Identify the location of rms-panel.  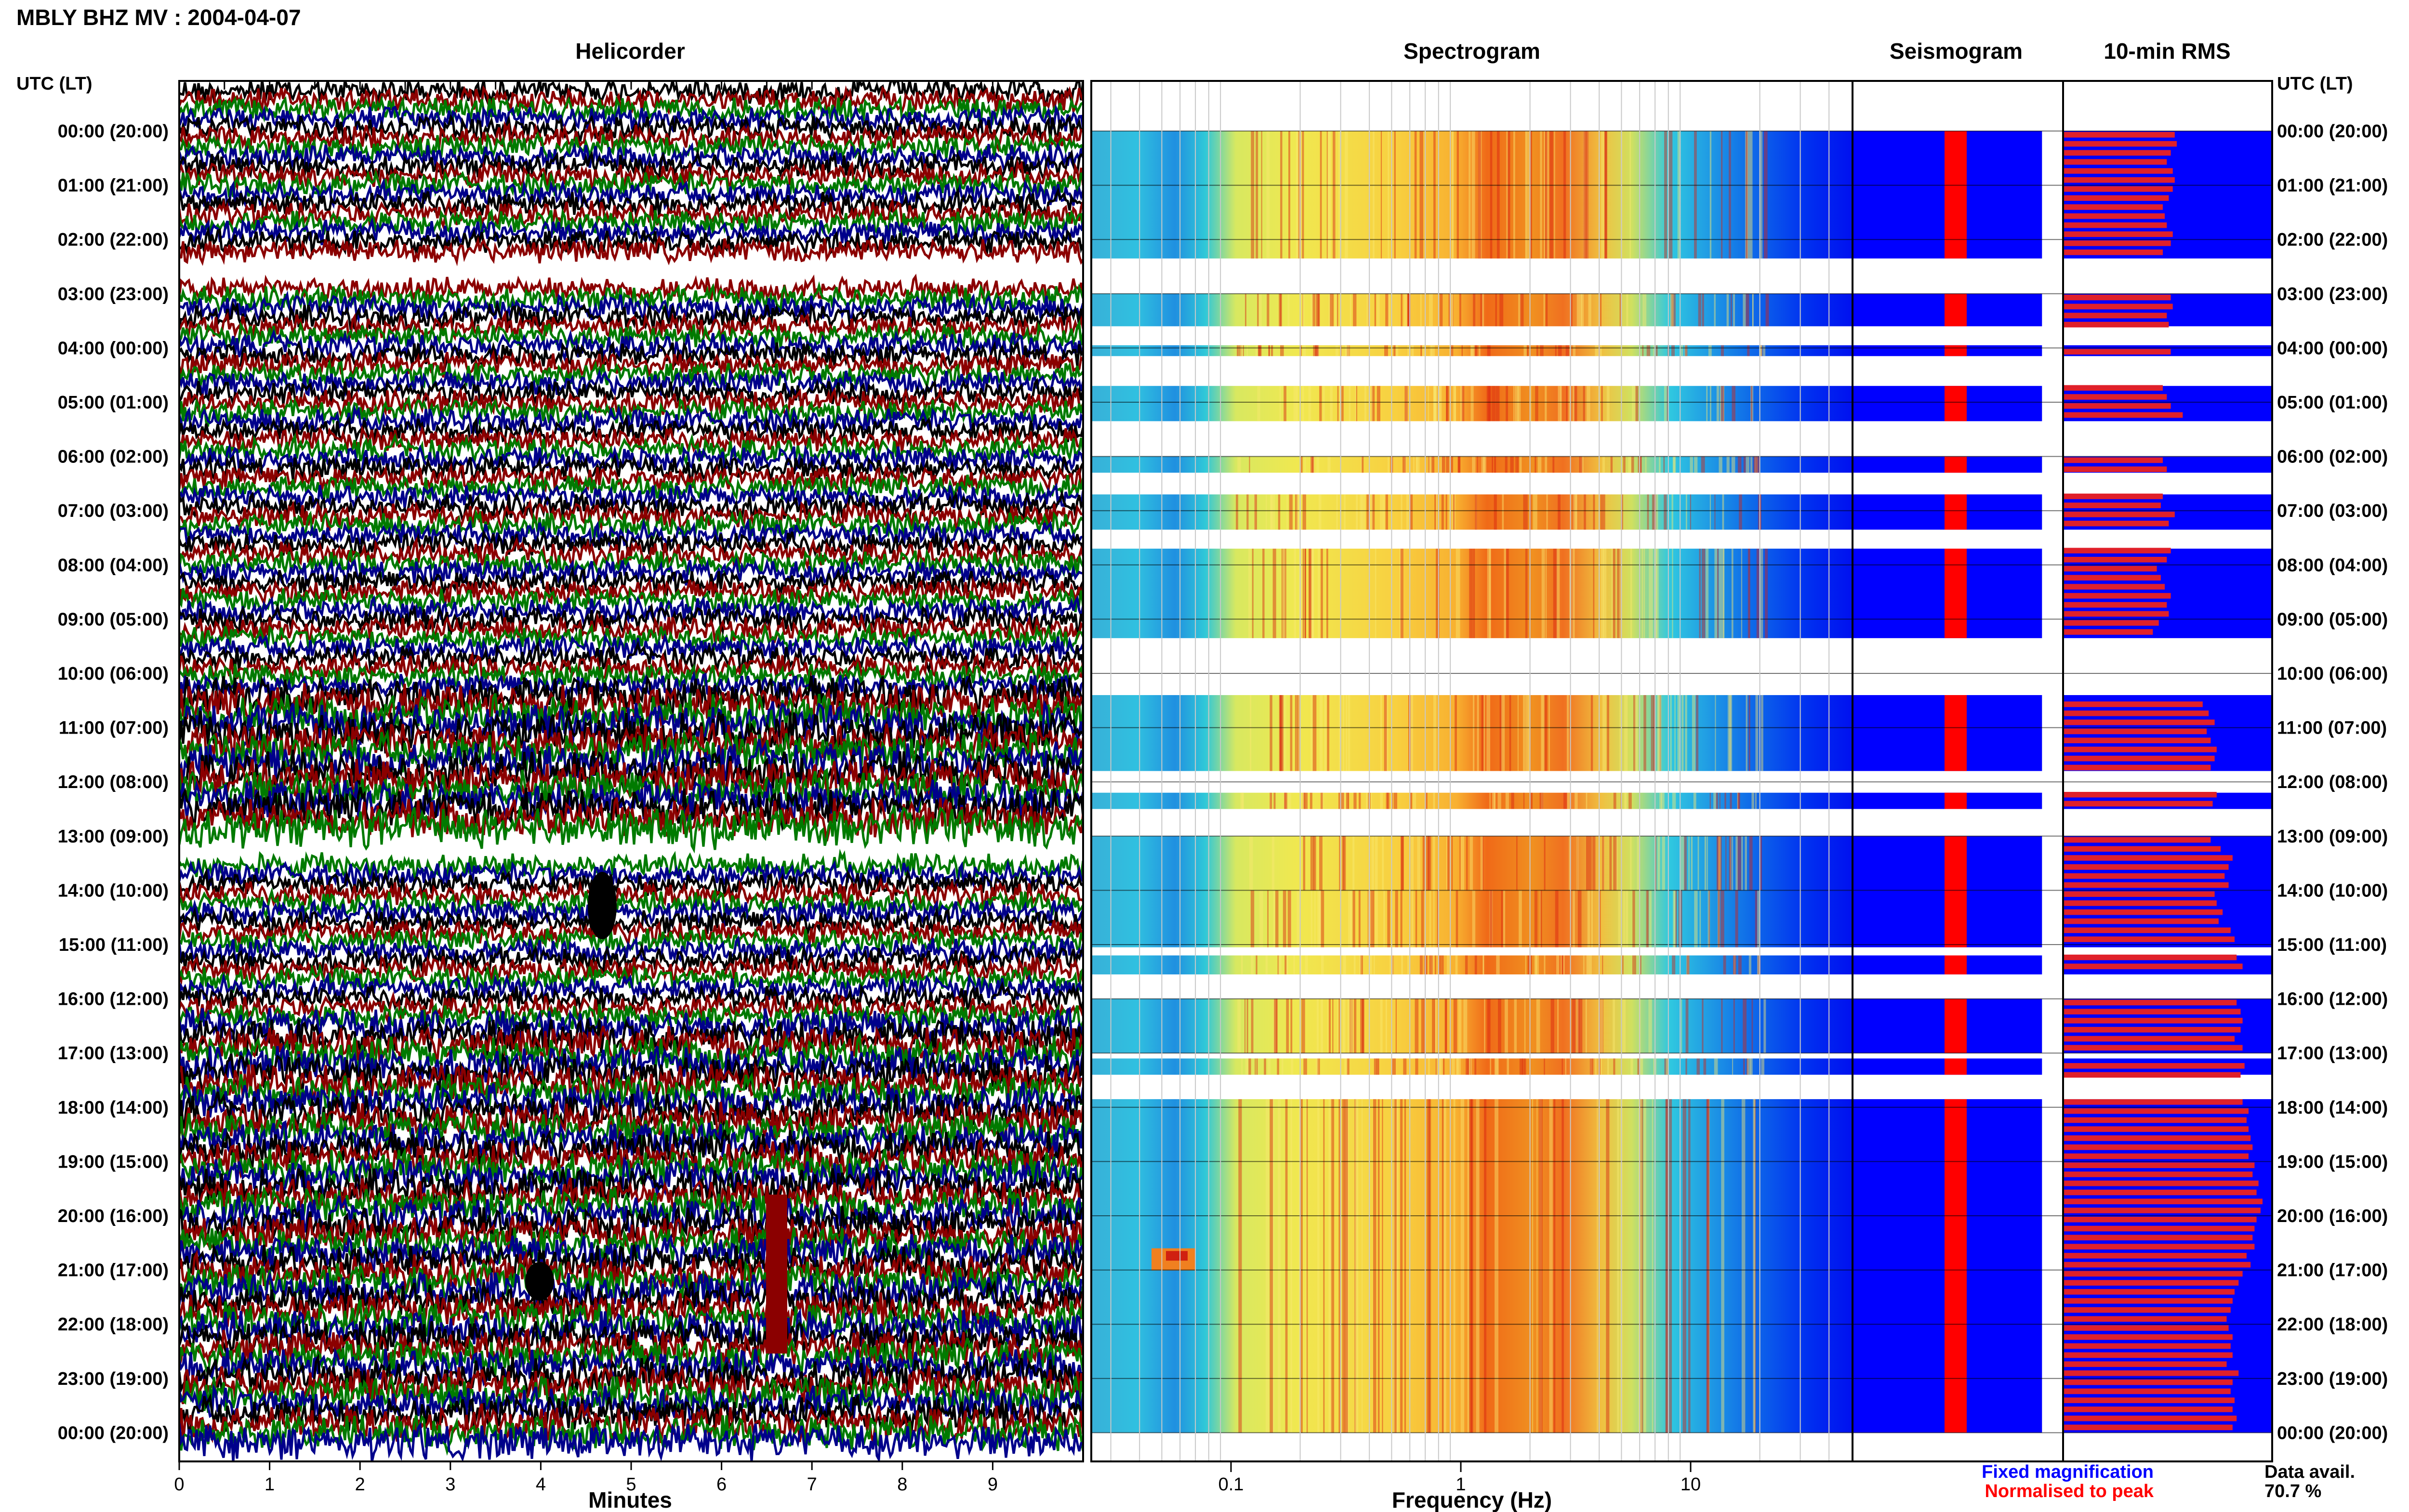
(2167, 782).